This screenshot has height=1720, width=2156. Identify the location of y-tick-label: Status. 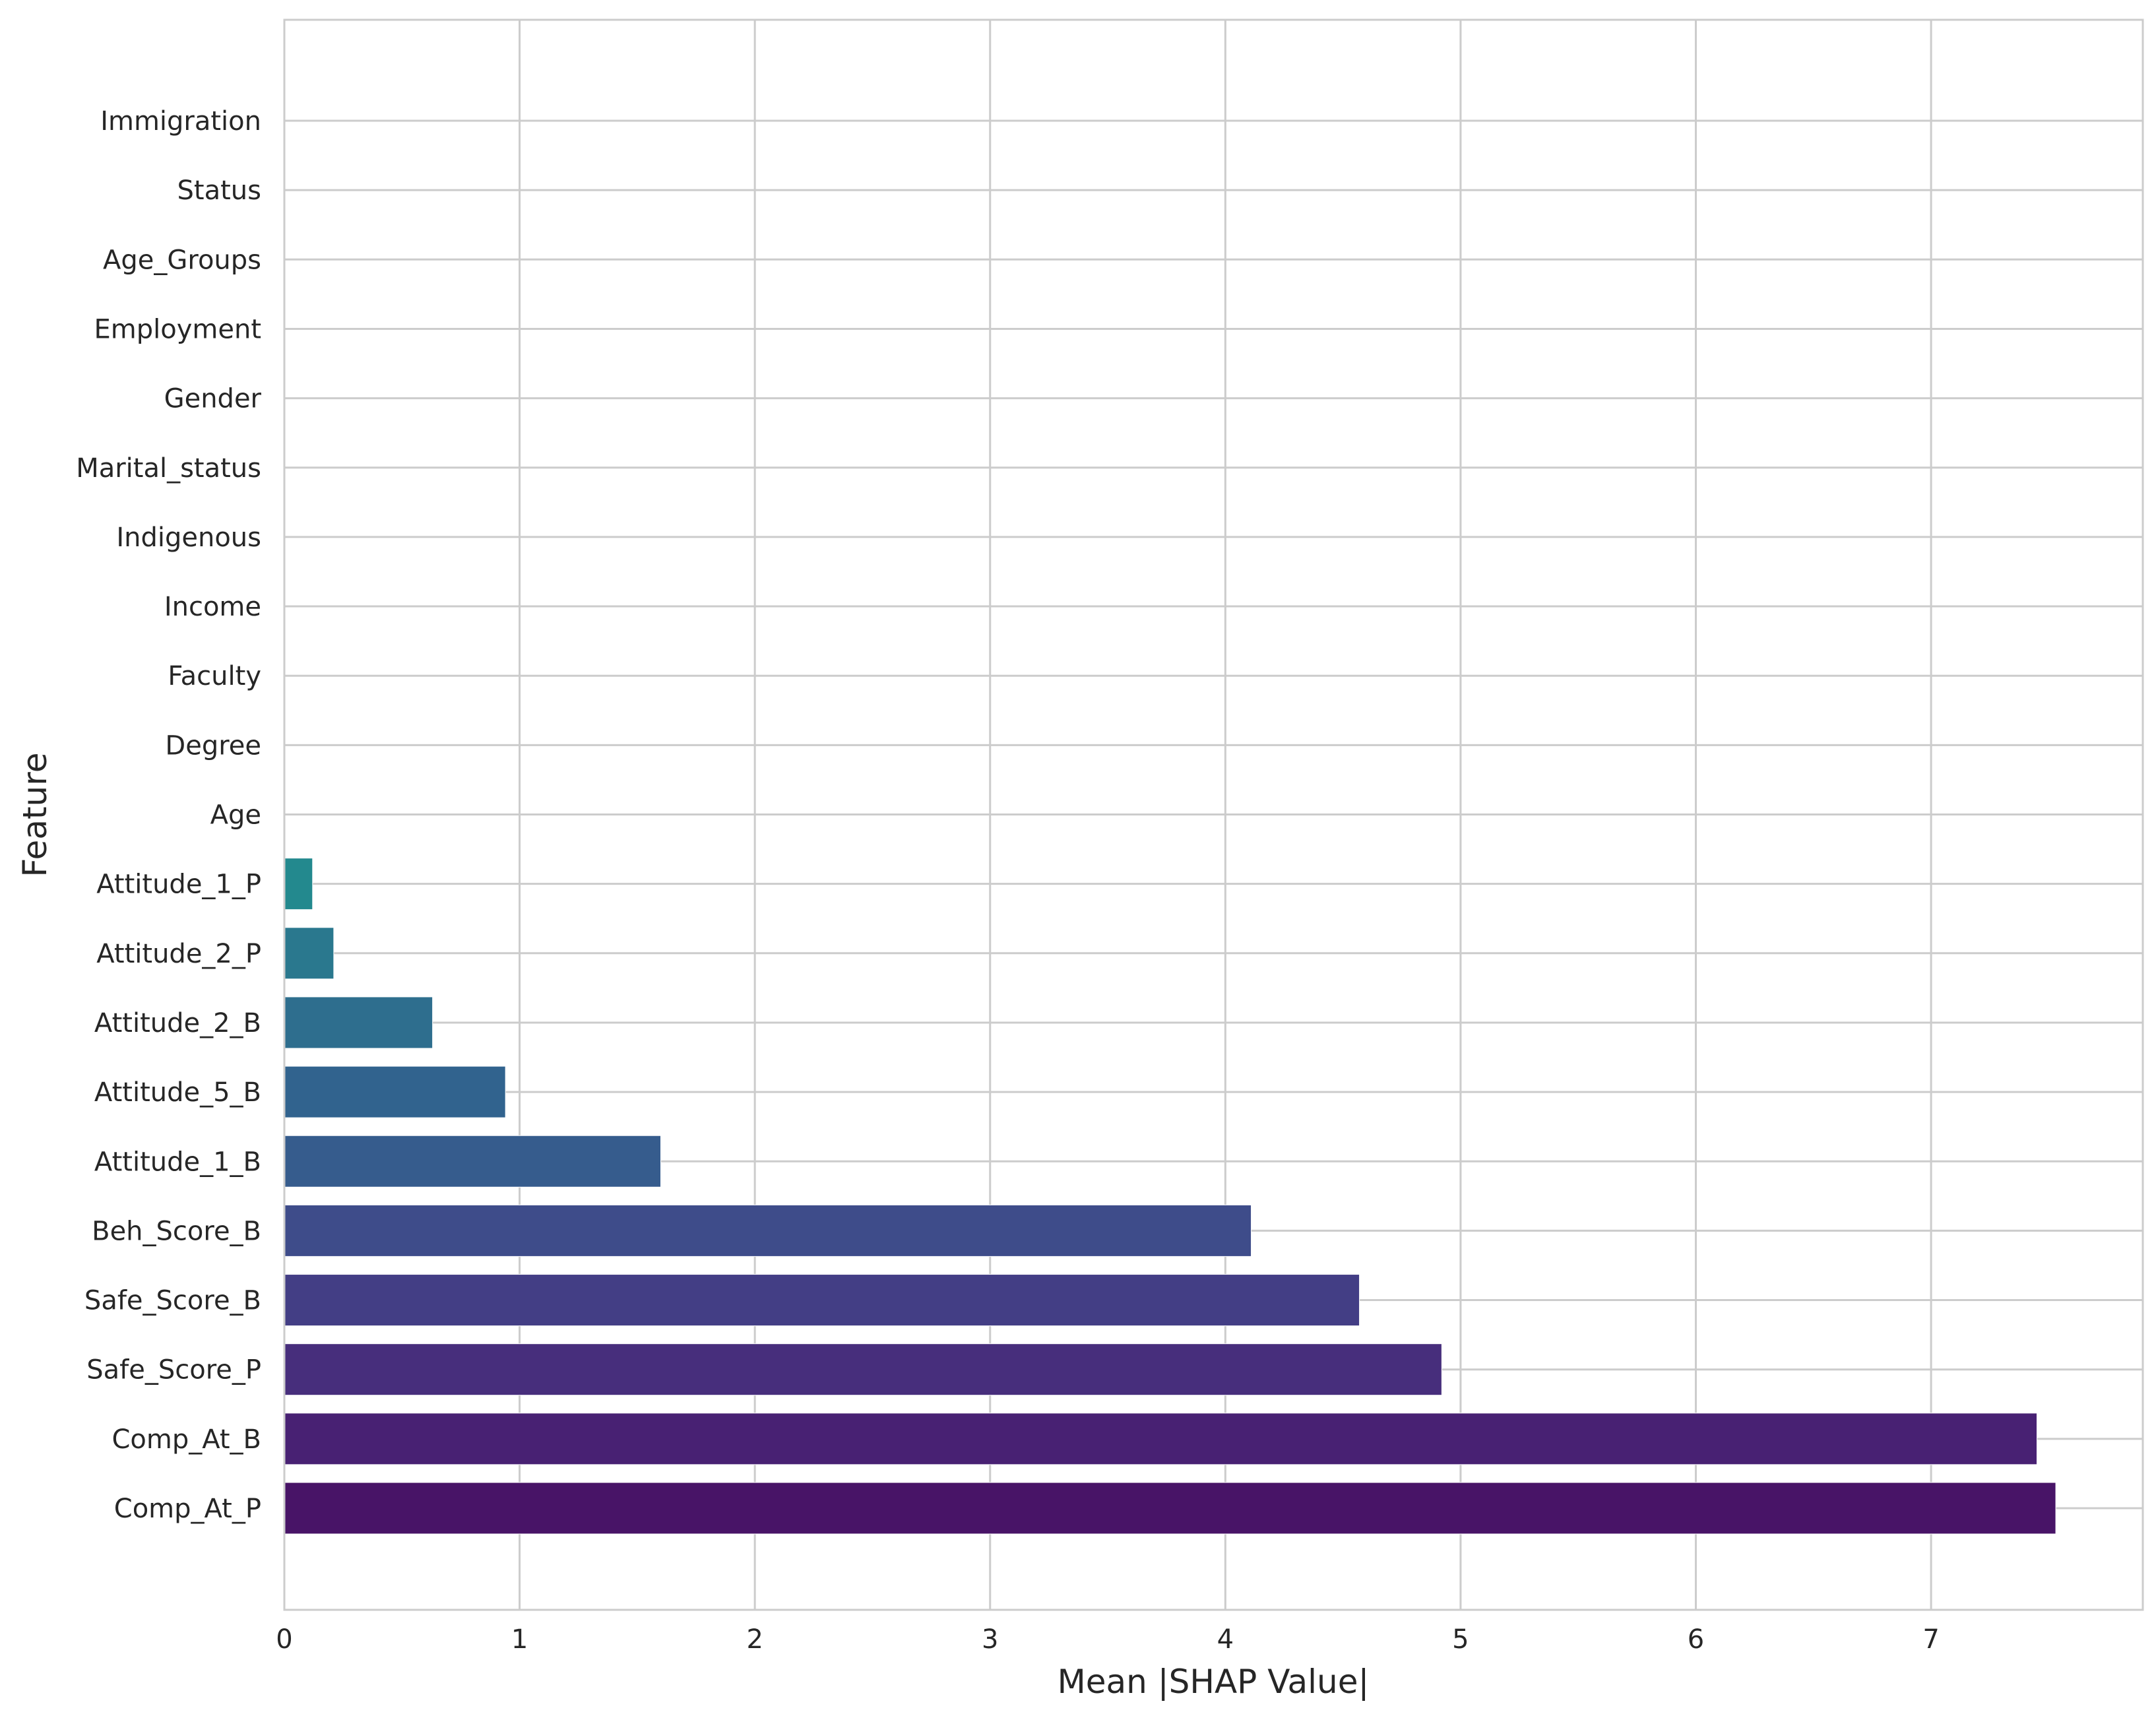
(219, 190).